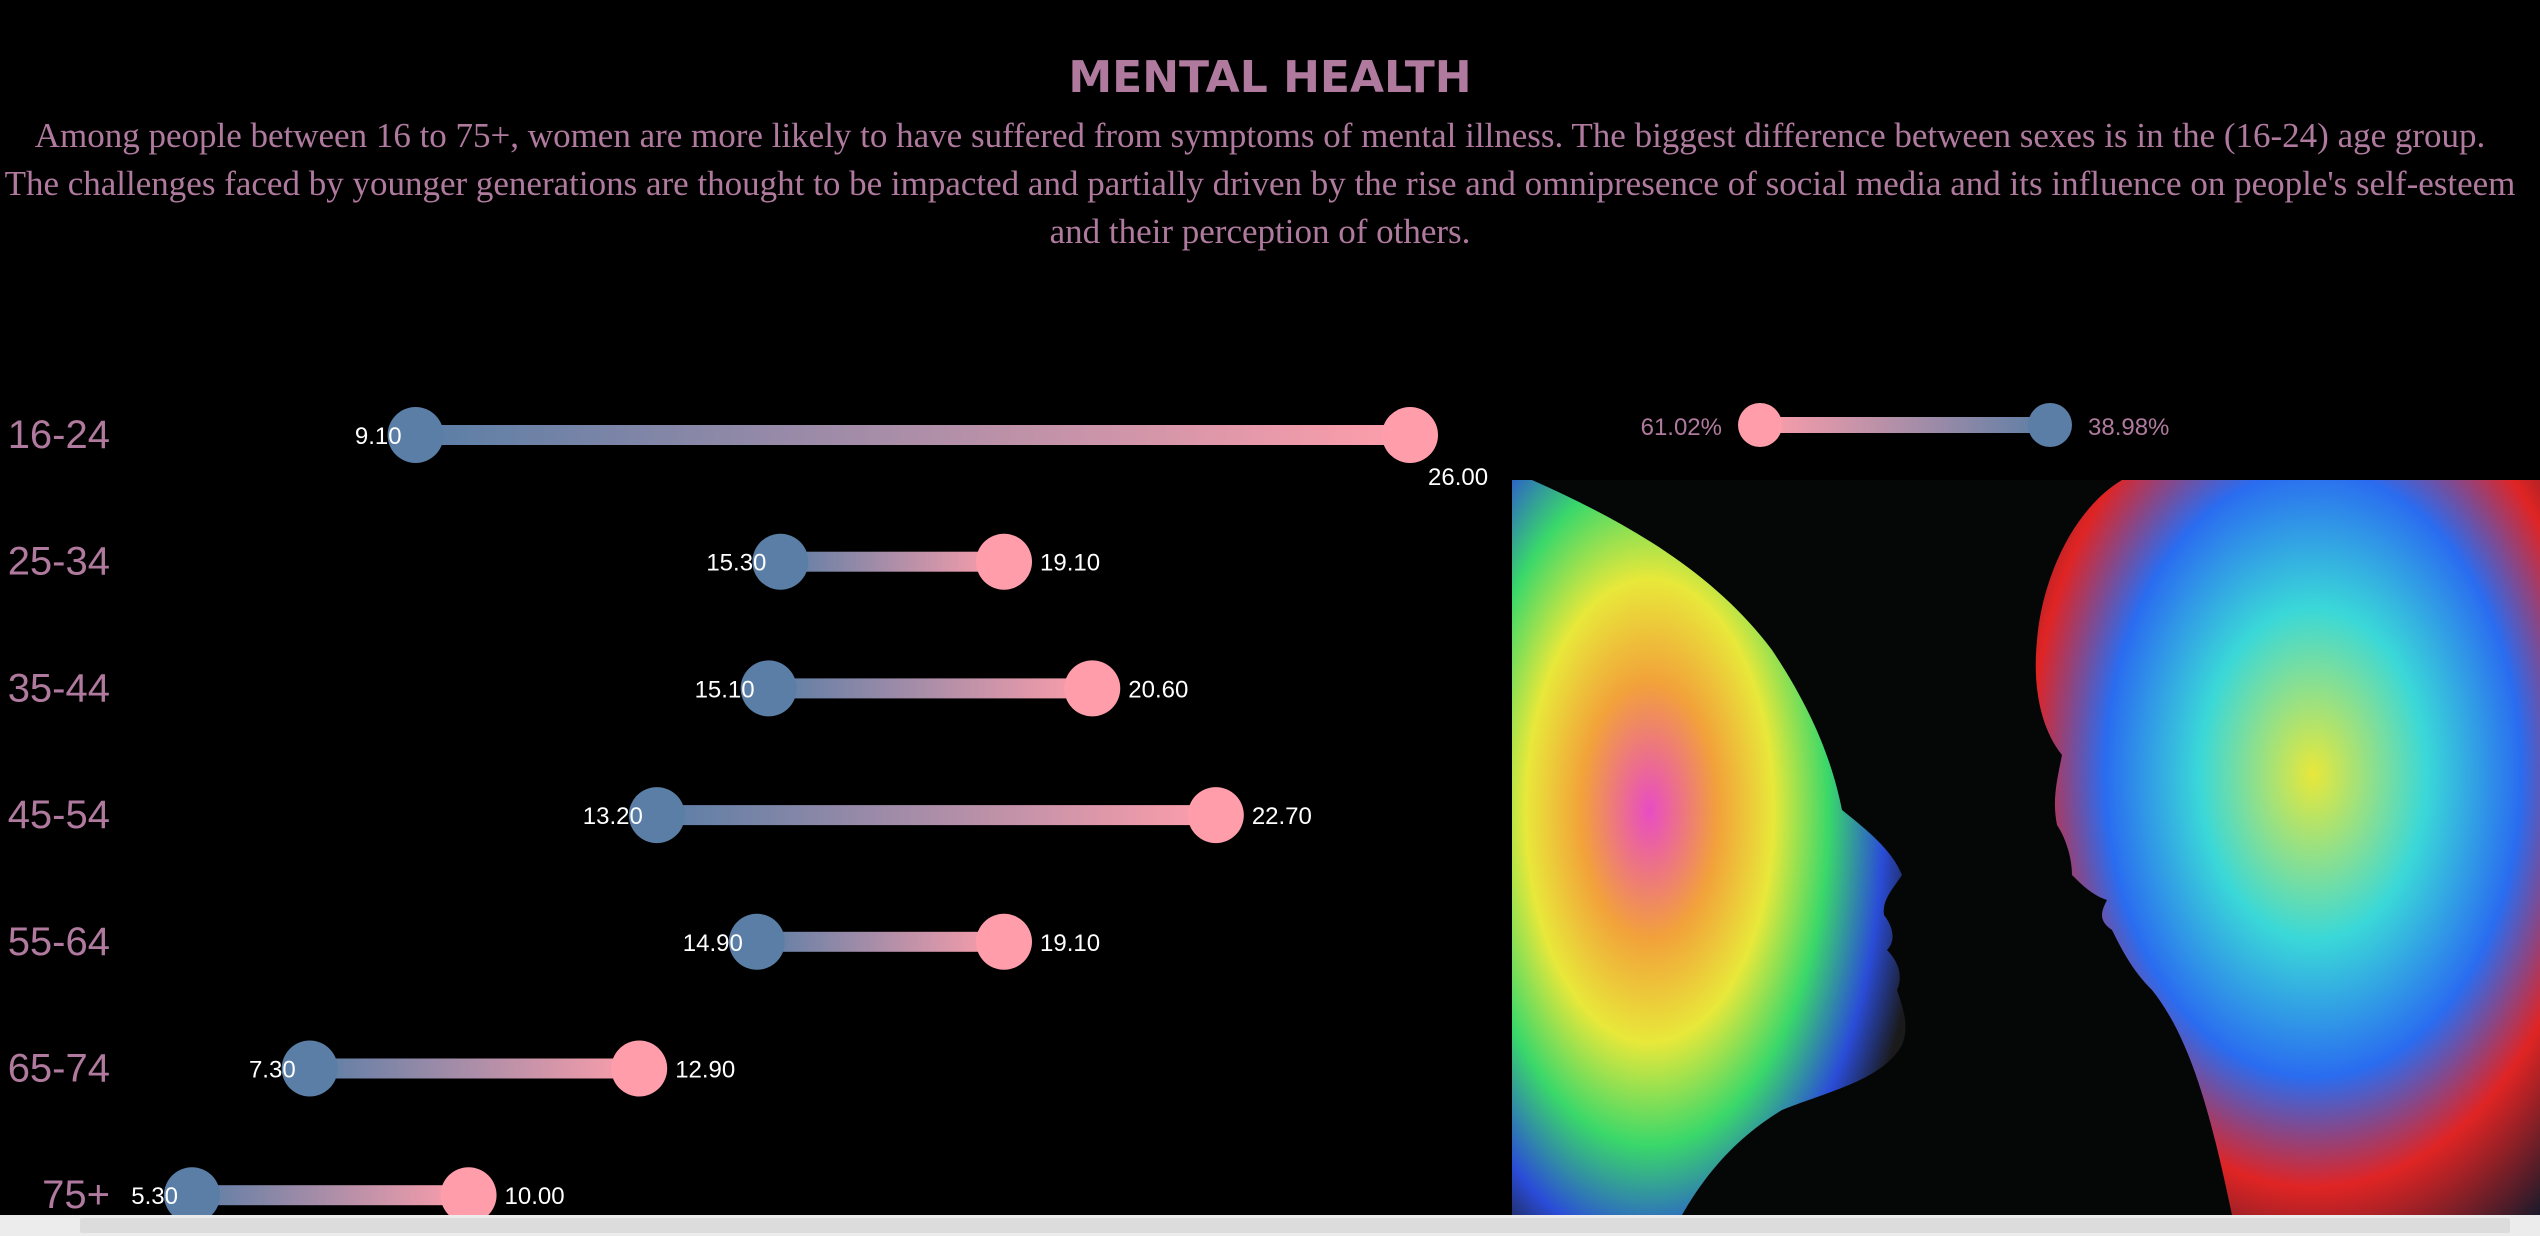 This screenshot has height=1236, width=2540. What do you see at coordinates (1709, 847) in the screenshot?
I see `left-face-silhouette` at bounding box center [1709, 847].